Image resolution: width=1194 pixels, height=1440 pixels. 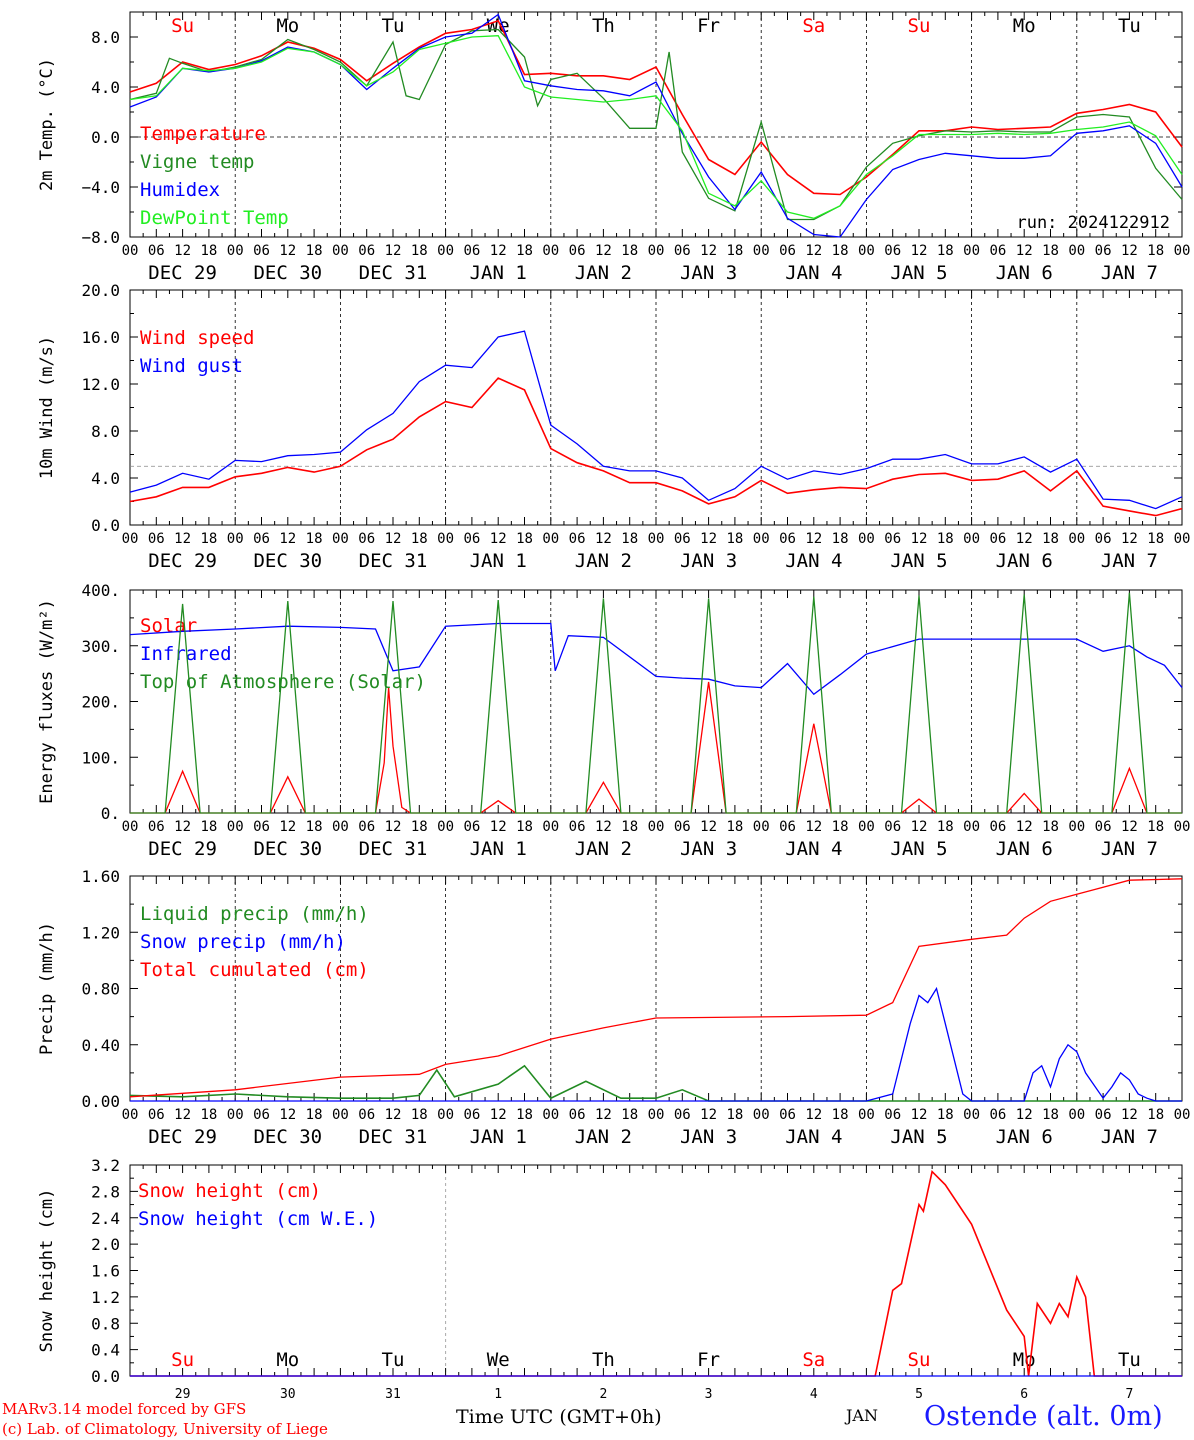 What do you see at coordinates (862, 1415) in the screenshot?
I see `month-label: JAN` at bounding box center [862, 1415].